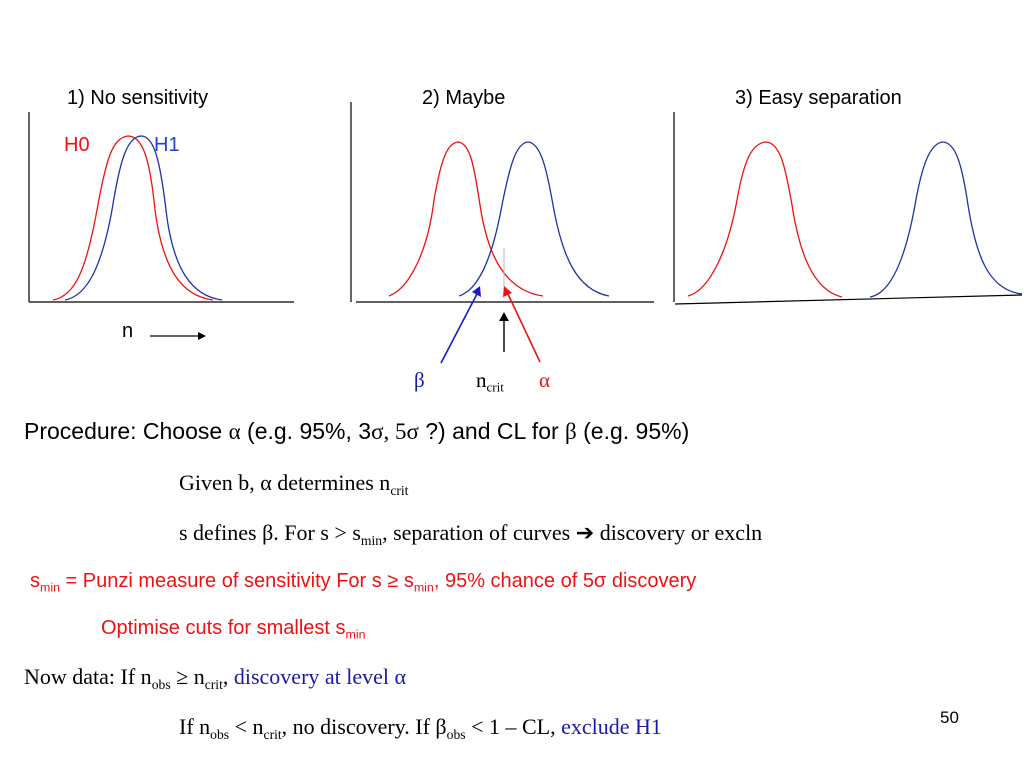 Image resolution: width=1024 pixels, height=768 pixels. Describe the element at coordinates (818, 98) in the screenshot. I see `panel3-title: 3) Easy separation` at that location.